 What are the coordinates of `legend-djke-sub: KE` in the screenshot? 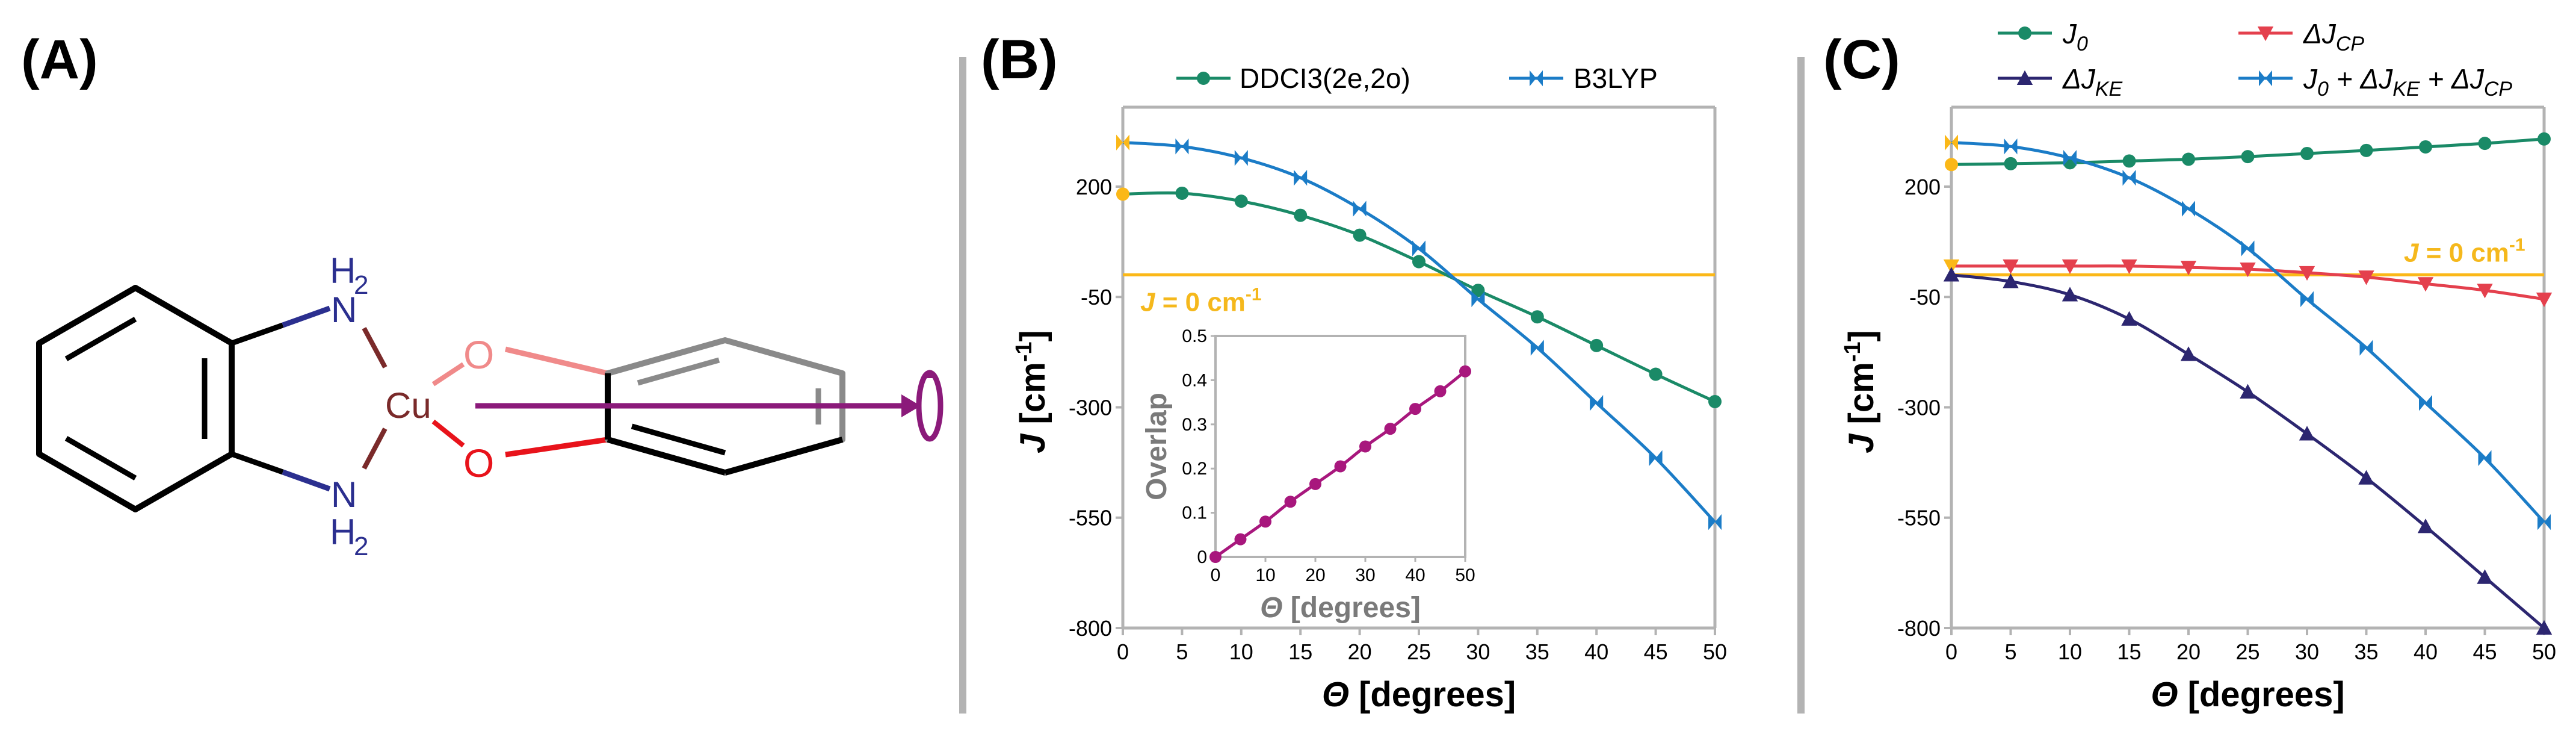 It's located at (2109, 89).